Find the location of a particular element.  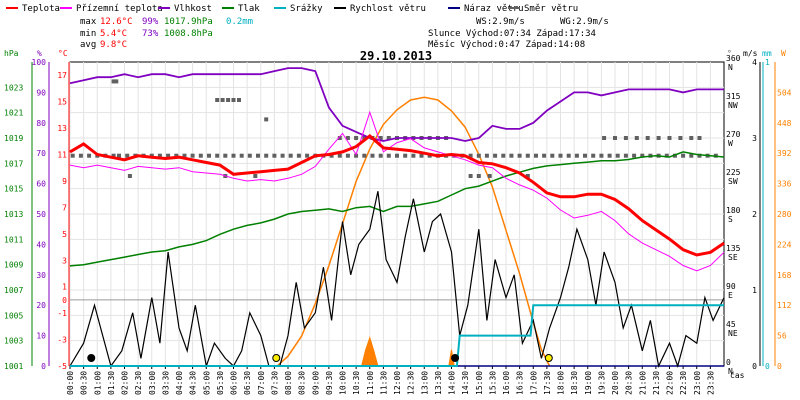

x-tick-label: 06:00 is located at coordinates (234, 383).